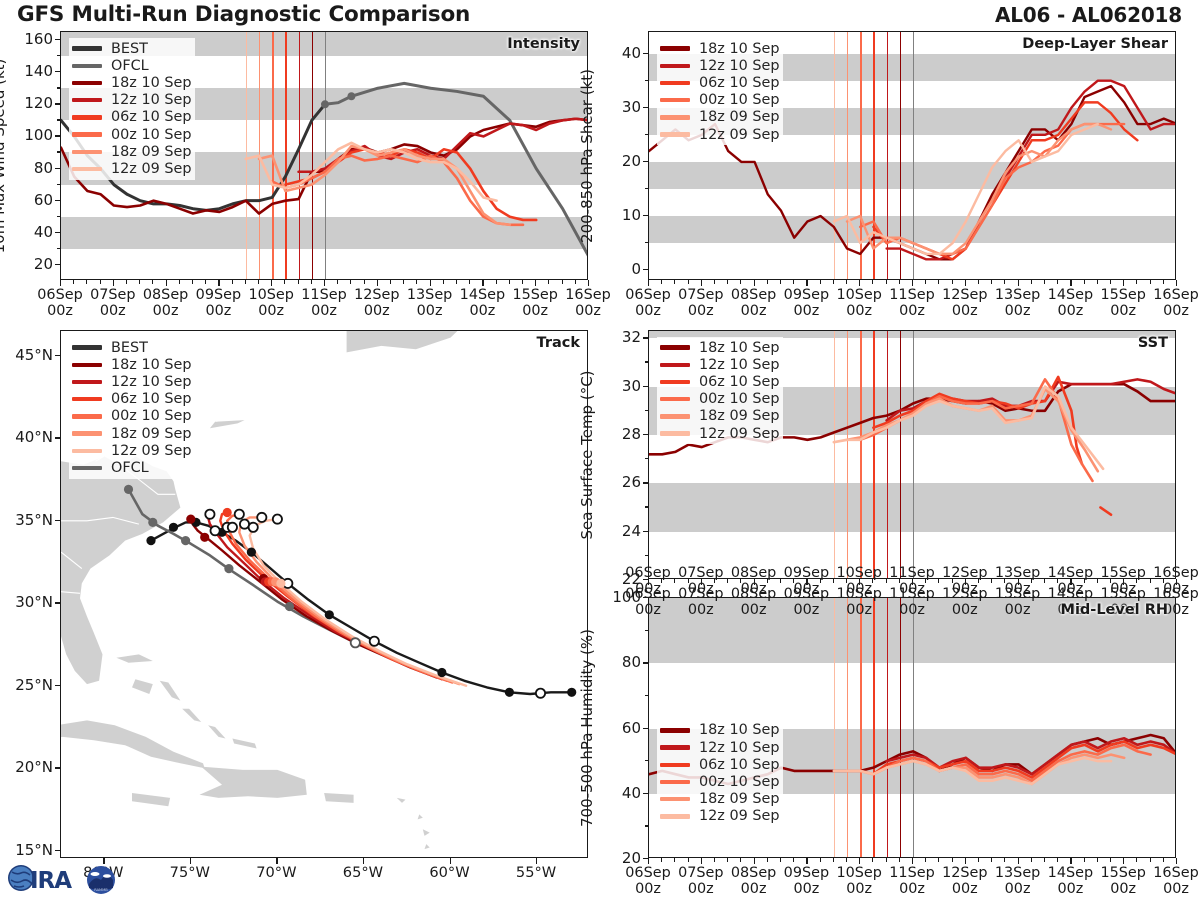  What do you see at coordinates (912, 581) in the screenshot?
I see `x-tick-label-top: 11Sep 00z` at bounding box center [912, 581].